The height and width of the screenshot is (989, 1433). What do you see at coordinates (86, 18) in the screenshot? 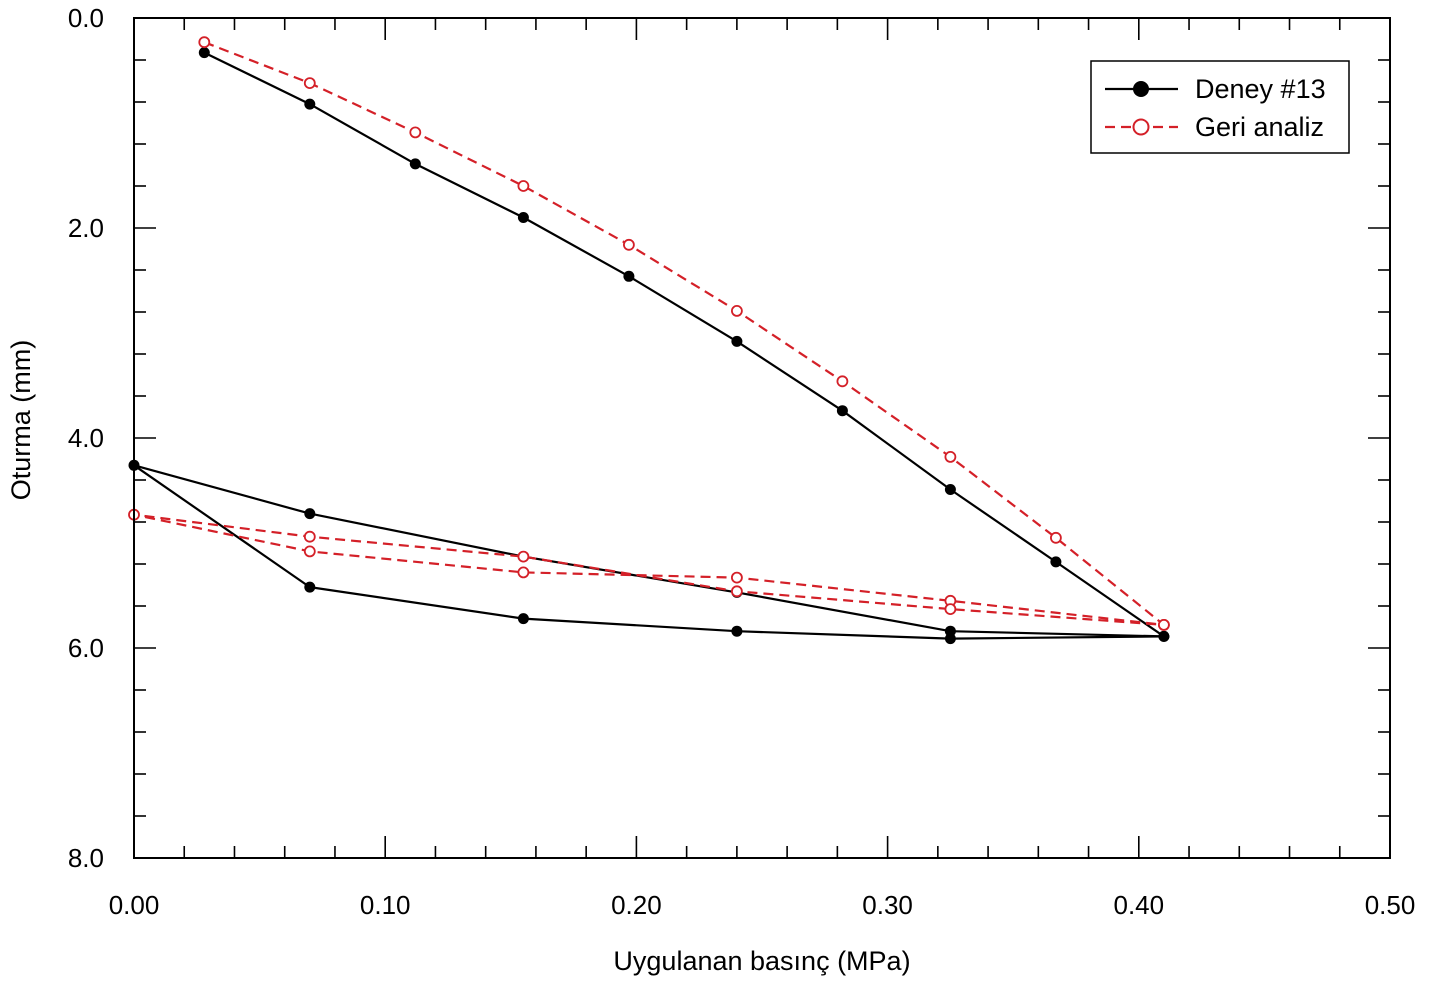
I see `y-tick-label: 0.0` at bounding box center [86, 18].